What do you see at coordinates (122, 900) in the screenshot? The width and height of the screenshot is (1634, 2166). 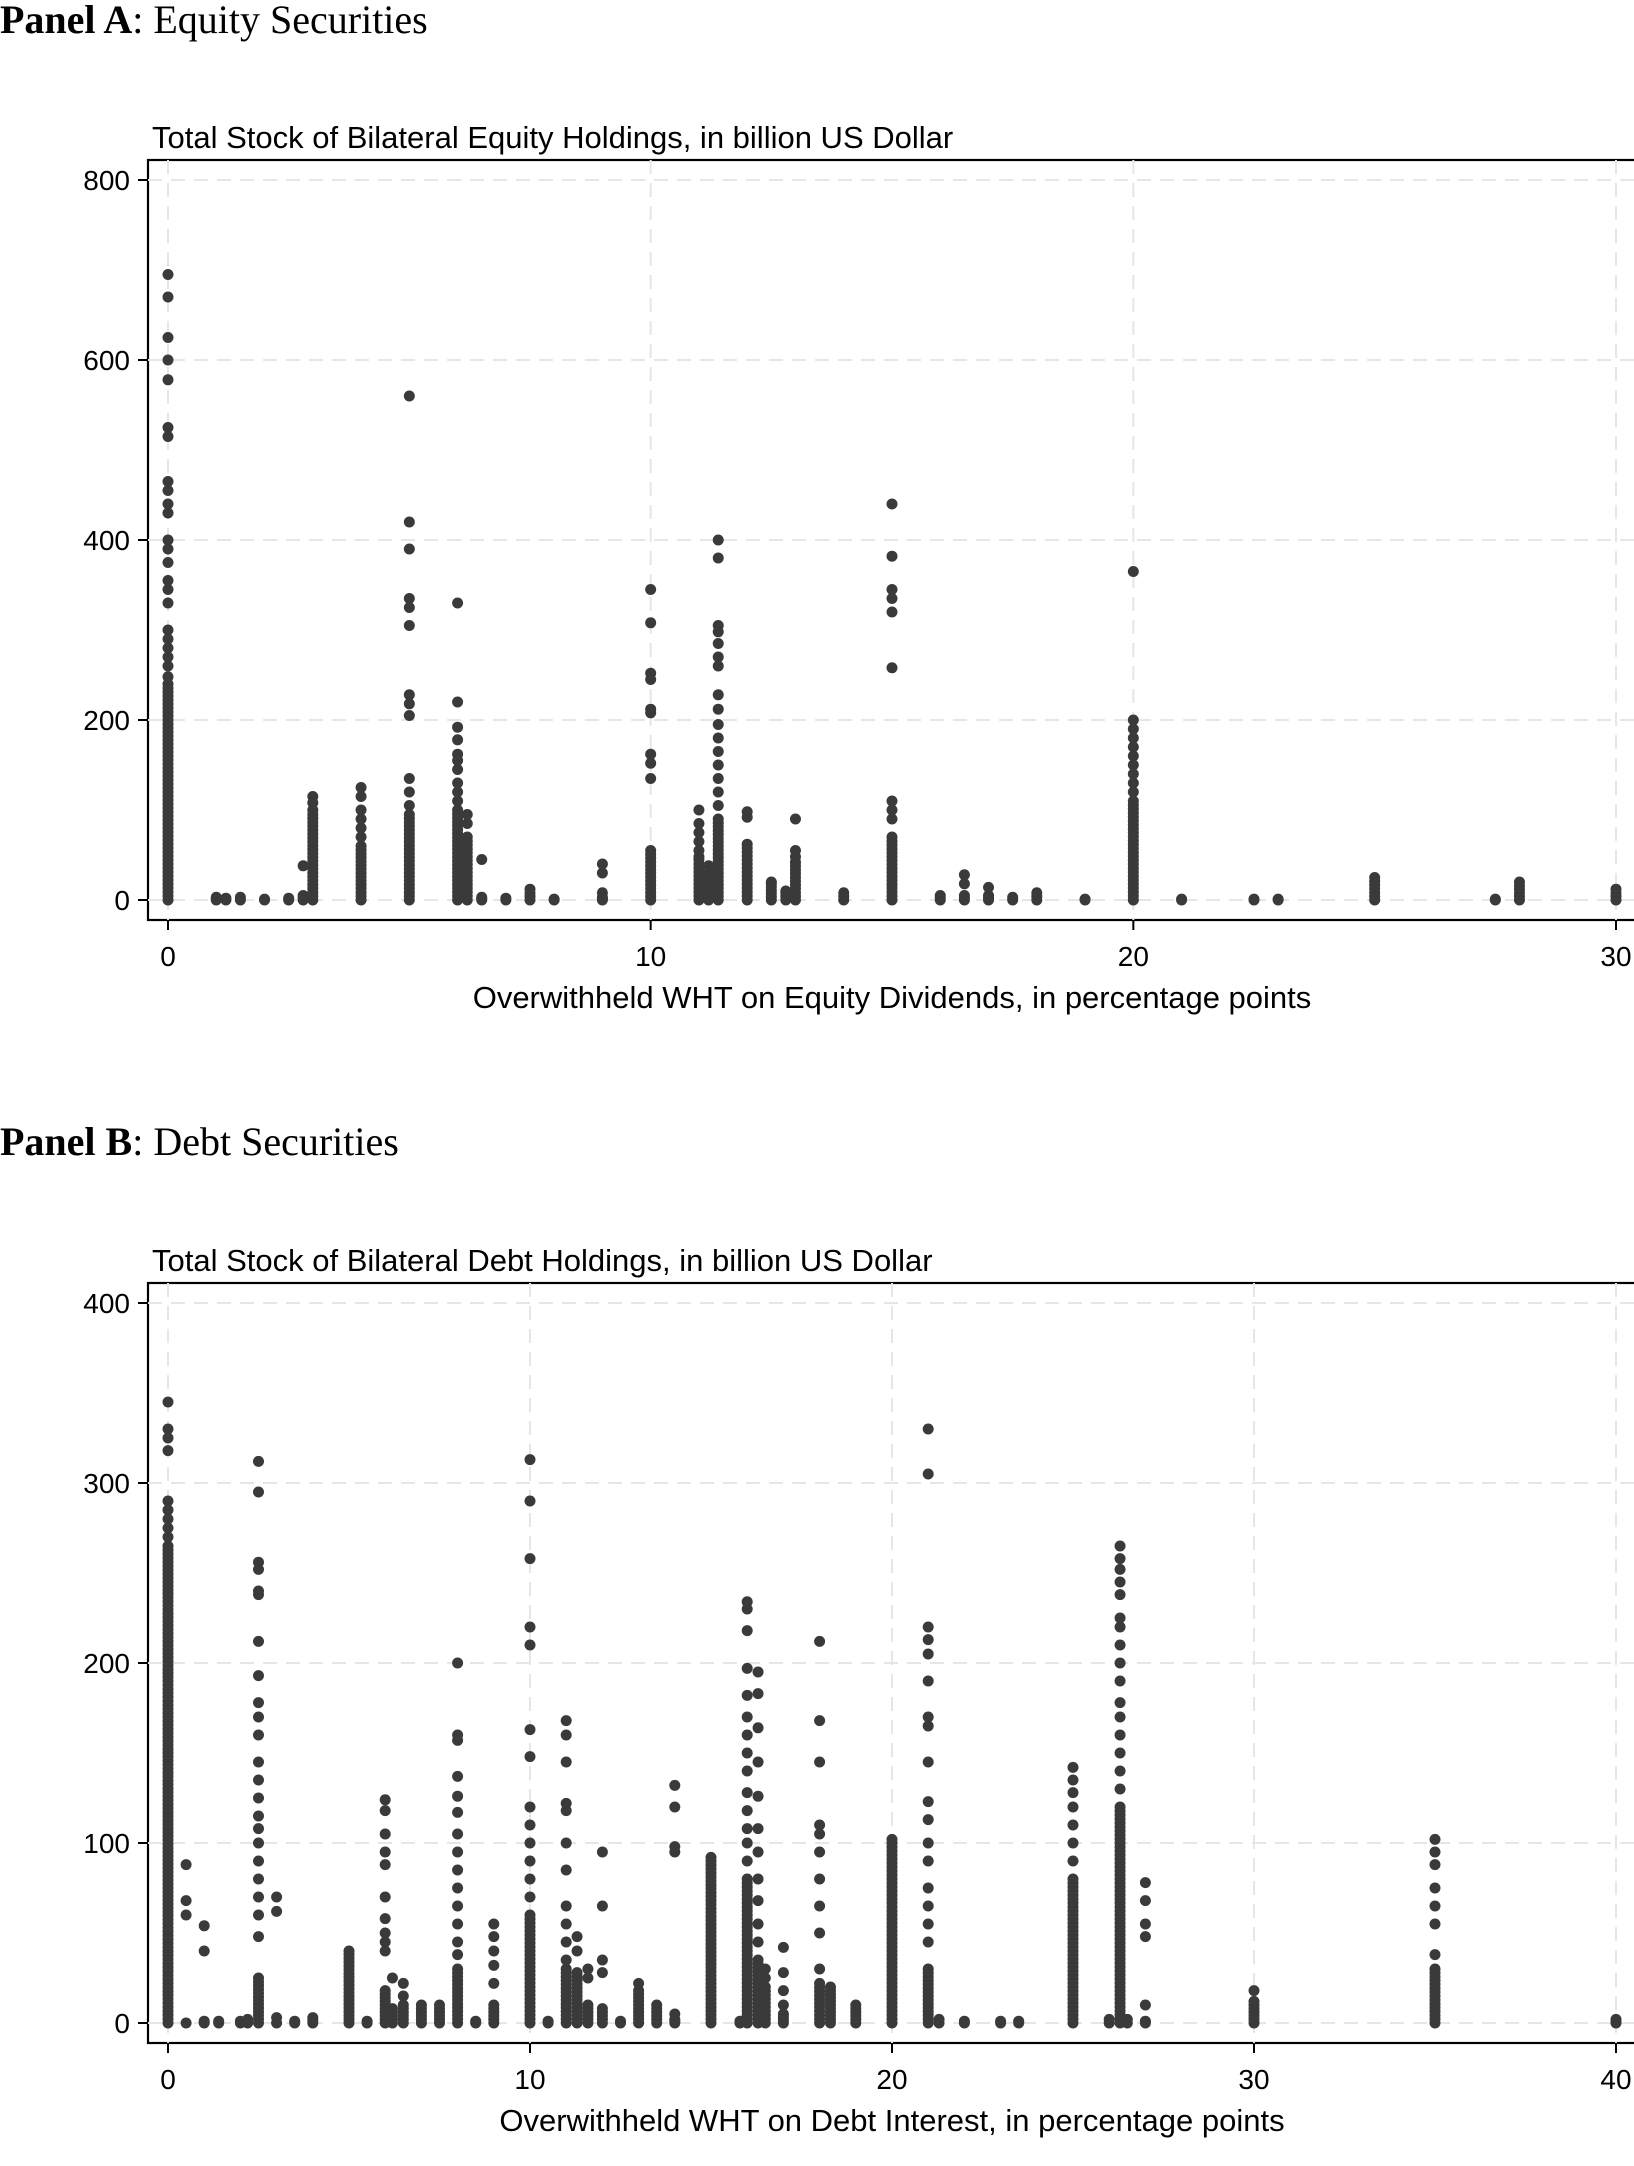 I see `y-tick-label: 0` at bounding box center [122, 900].